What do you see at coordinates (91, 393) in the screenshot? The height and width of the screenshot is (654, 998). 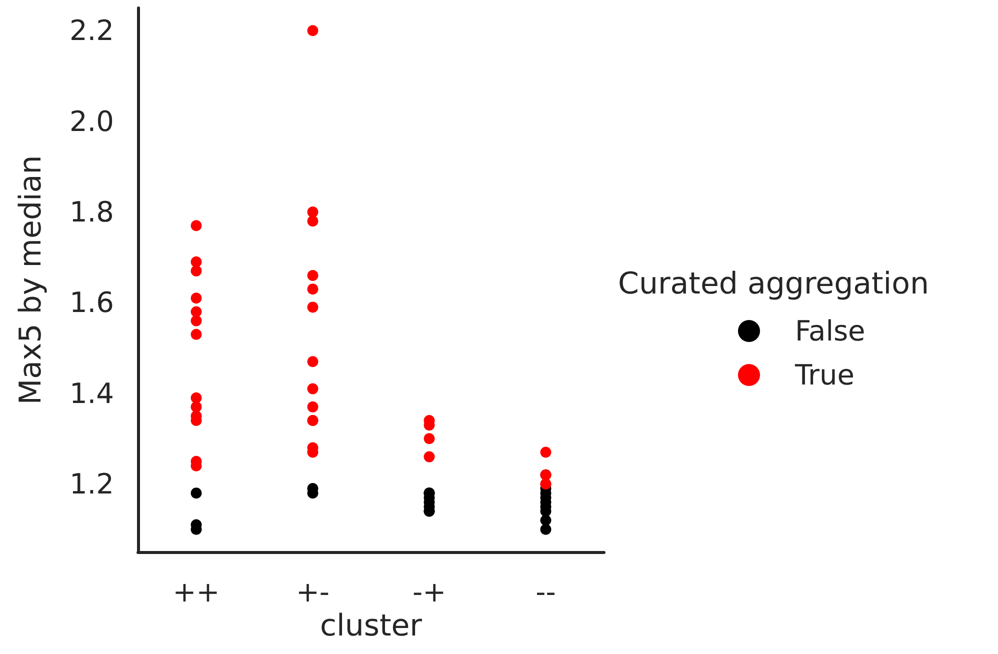 I see `y-tick-label: 1.4` at bounding box center [91, 393].